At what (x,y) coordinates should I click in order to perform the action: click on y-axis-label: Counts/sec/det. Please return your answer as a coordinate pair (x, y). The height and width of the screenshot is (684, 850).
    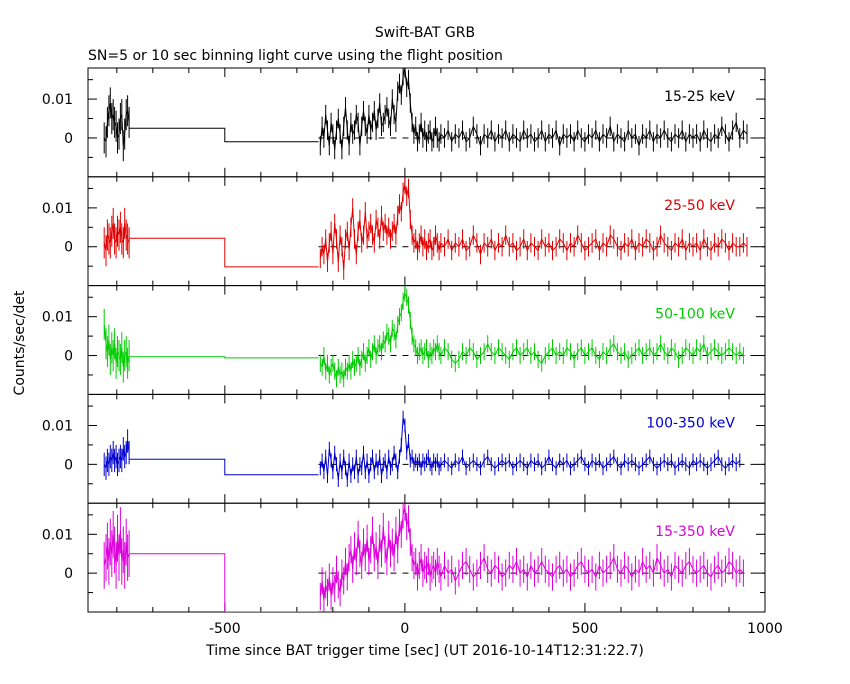
    Looking at the image, I should click on (20, 342).